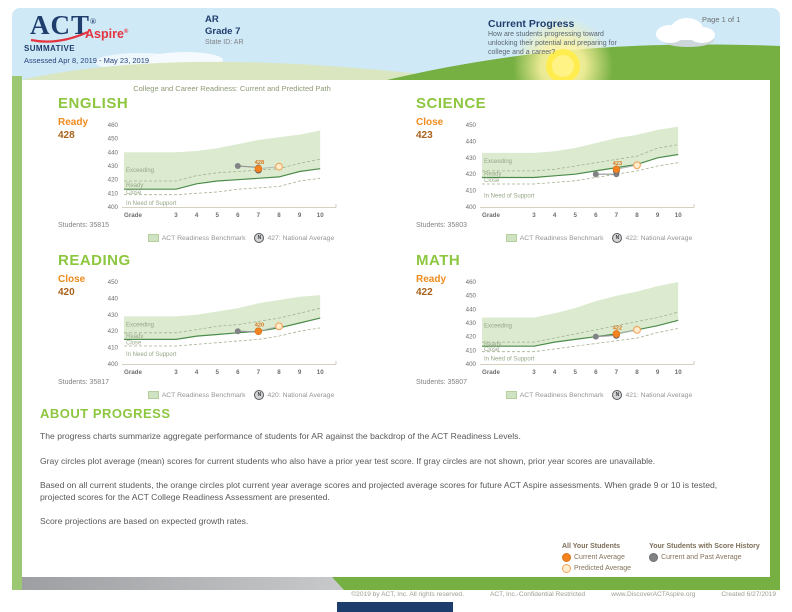 This screenshot has width=792, height=612. What do you see at coordinates (438, 260) in the screenshot?
I see `subject-label: MATH` at bounding box center [438, 260].